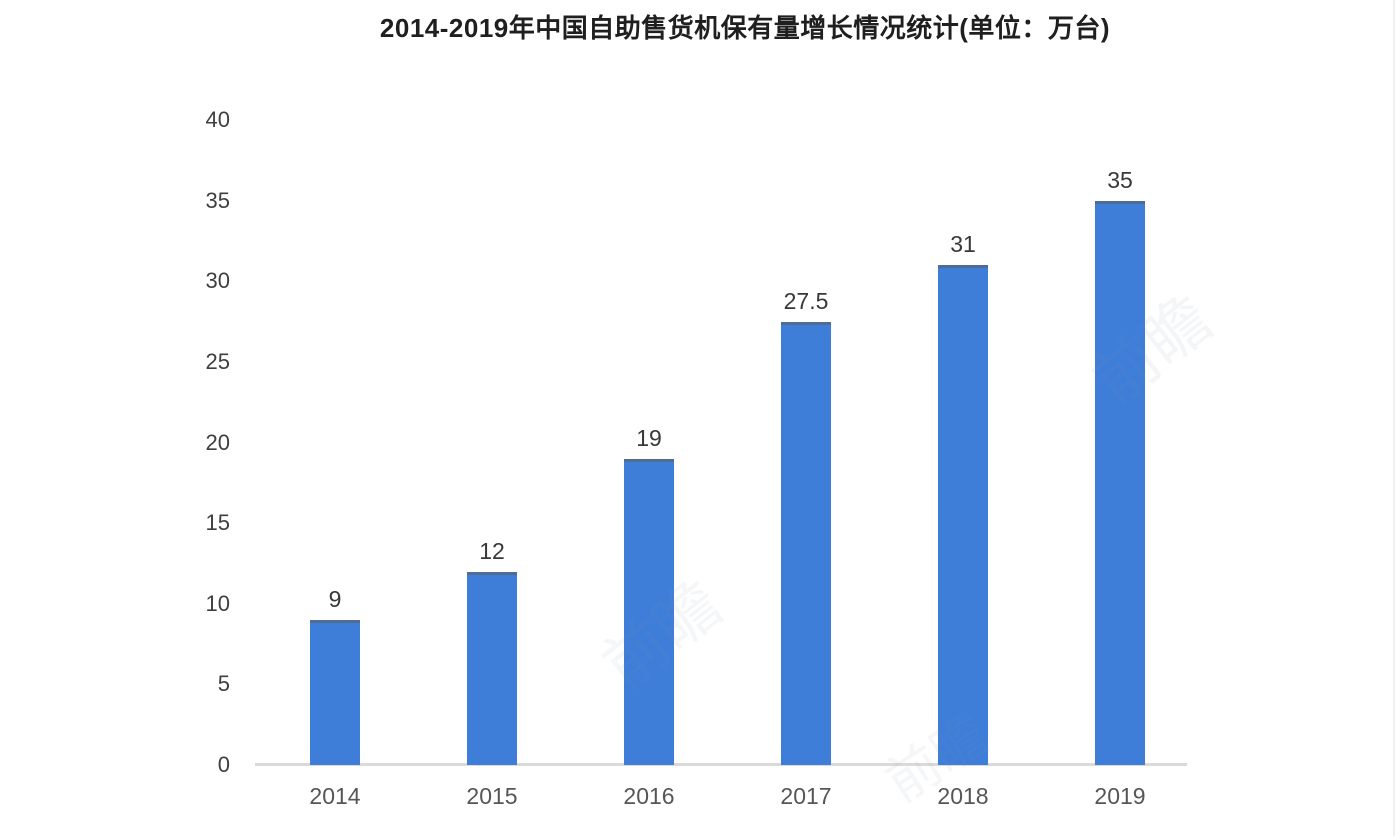 The width and height of the screenshot is (1400, 836). Describe the element at coordinates (649, 611) in the screenshot. I see `bar-2016` at that location.